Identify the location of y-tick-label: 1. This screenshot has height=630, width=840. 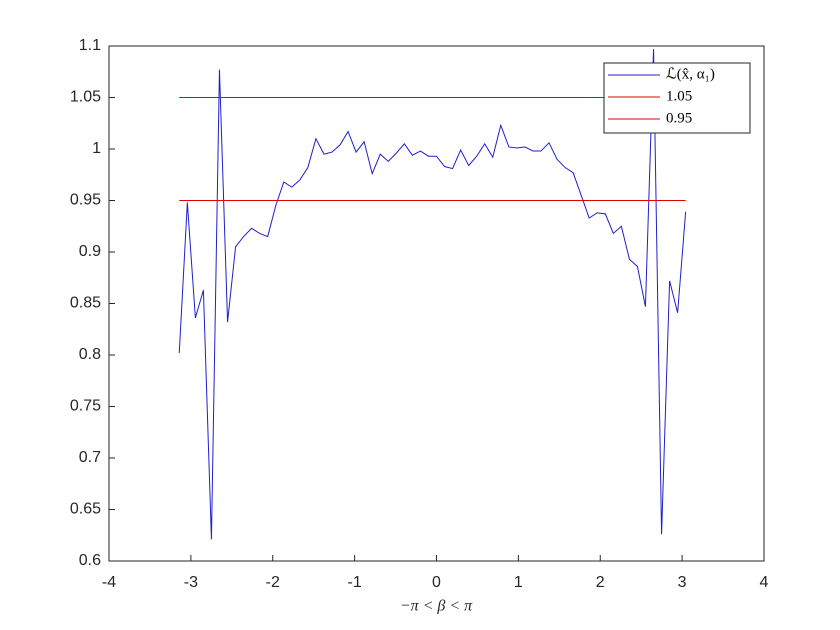
(96, 148).